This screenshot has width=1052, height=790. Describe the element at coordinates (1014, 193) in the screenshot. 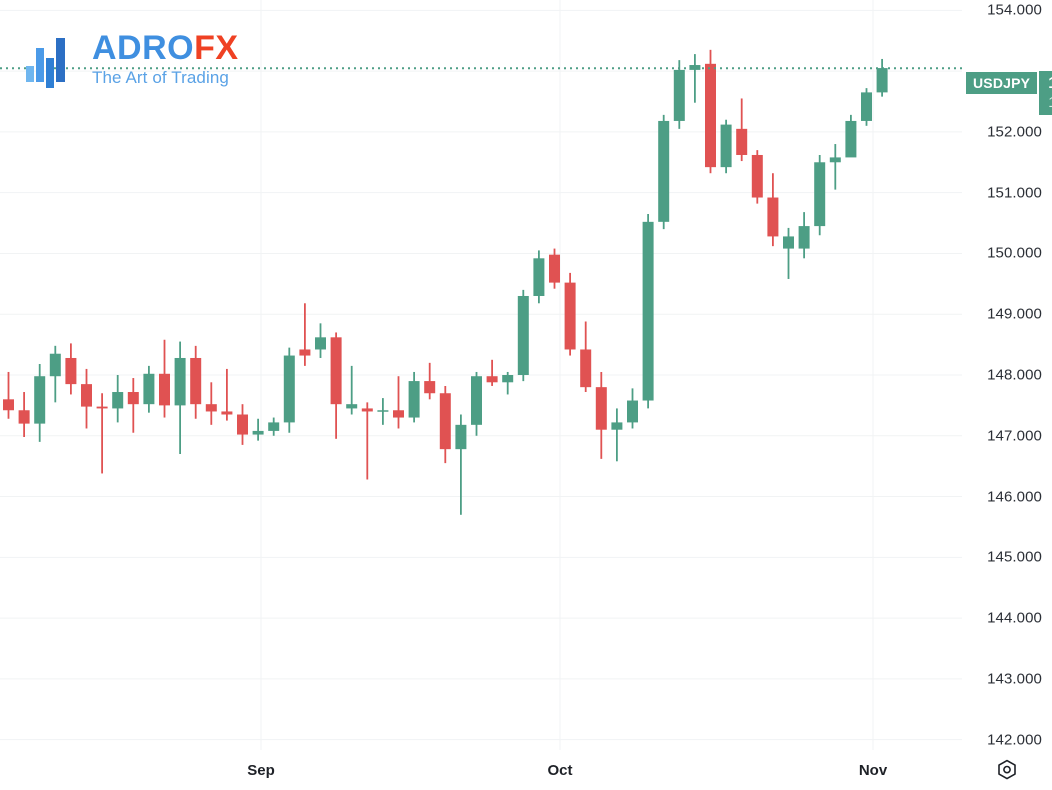

I see `price-axis-tick: 151.000` at that location.